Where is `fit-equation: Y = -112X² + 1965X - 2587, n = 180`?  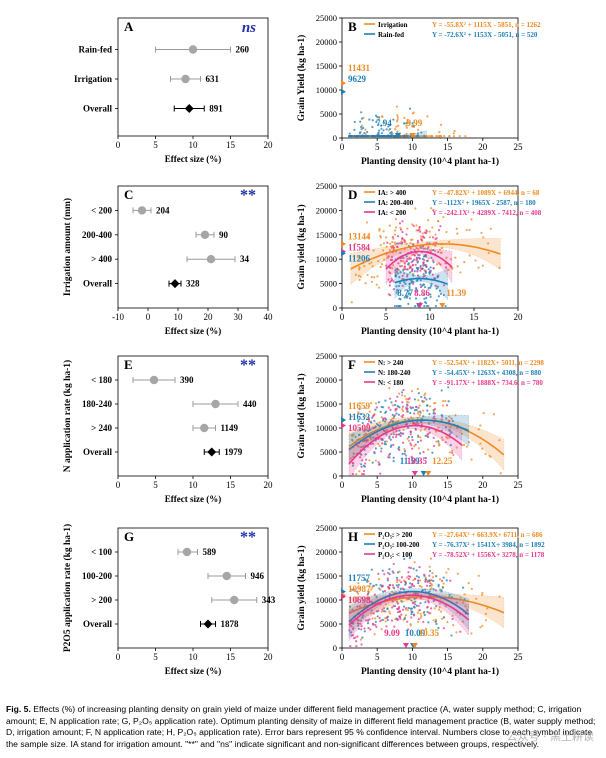 fit-equation: Y = -112X² + 1965X - 2587, n = 180 is located at coordinates (484, 203).